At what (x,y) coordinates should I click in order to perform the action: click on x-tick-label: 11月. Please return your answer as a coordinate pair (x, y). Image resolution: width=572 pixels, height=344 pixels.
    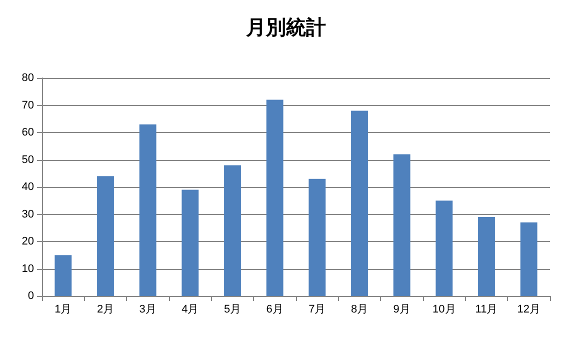
    Looking at the image, I should click on (486, 310).